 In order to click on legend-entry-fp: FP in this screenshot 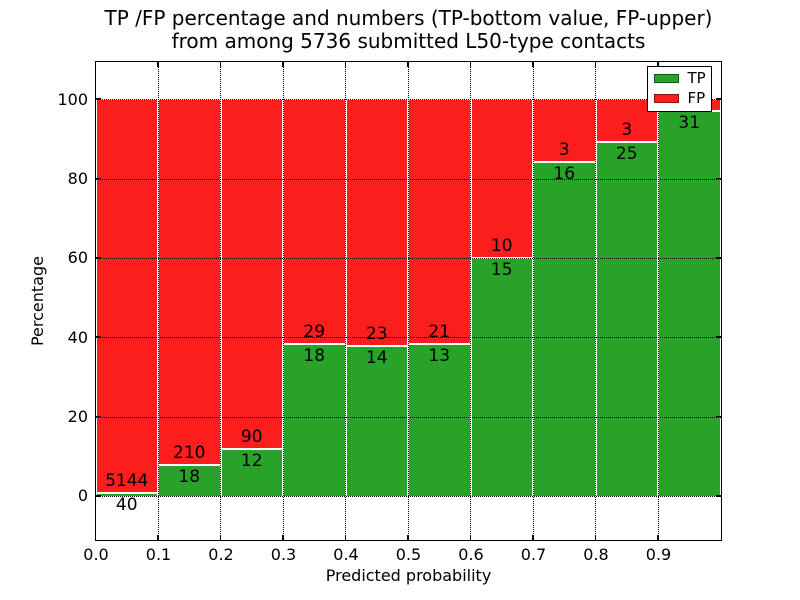, I will do `click(679, 97)`.